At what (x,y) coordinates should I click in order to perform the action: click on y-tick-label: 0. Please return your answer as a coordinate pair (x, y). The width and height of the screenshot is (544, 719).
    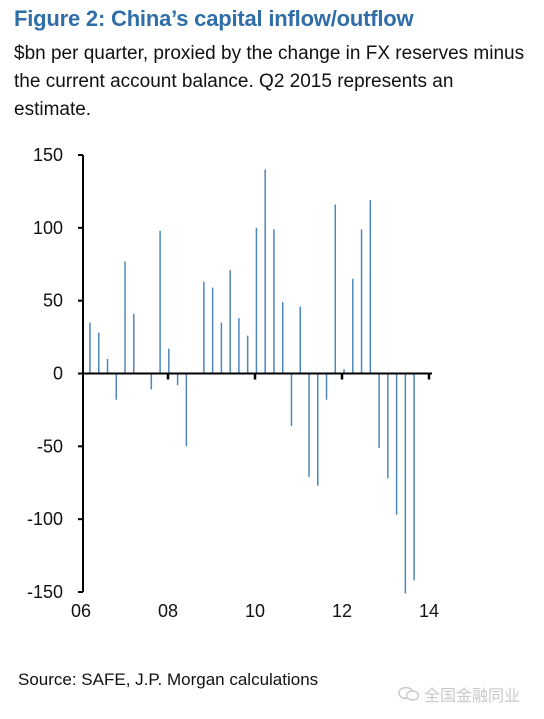
    Looking at the image, I should click on (58, 374).